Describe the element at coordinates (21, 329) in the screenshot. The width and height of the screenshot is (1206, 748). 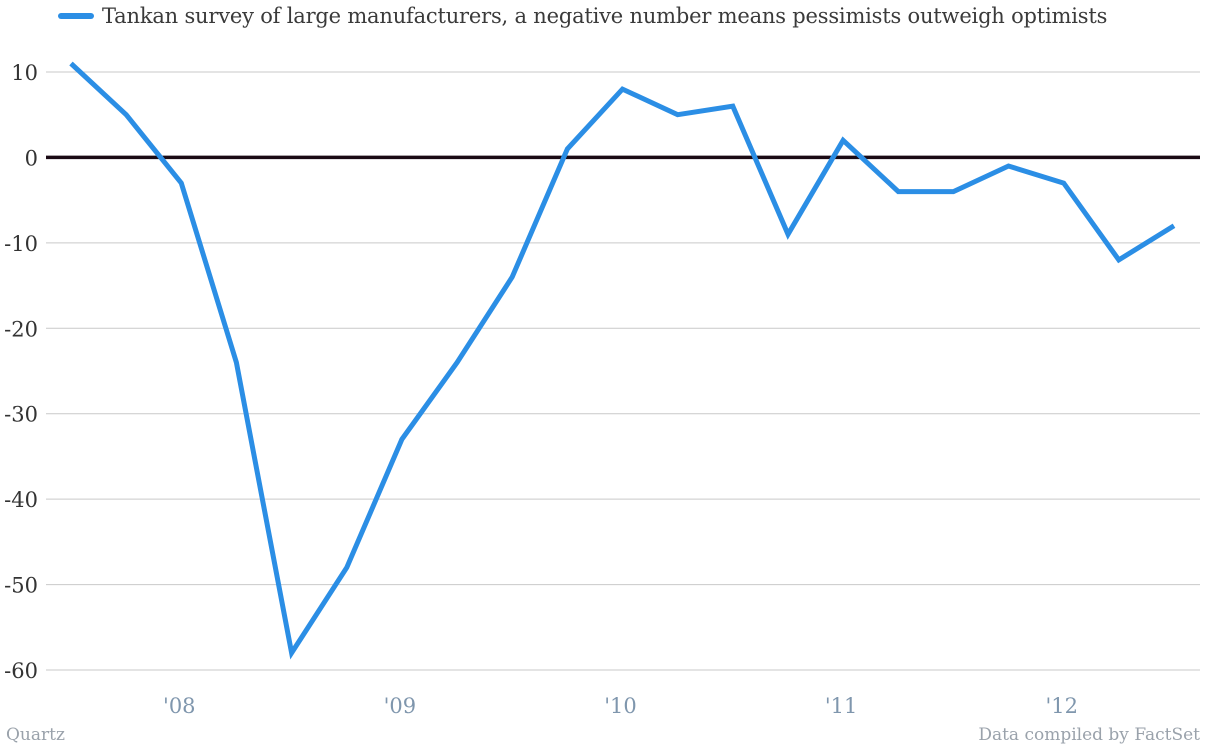
I see `y-tick-label: -20` at that location.